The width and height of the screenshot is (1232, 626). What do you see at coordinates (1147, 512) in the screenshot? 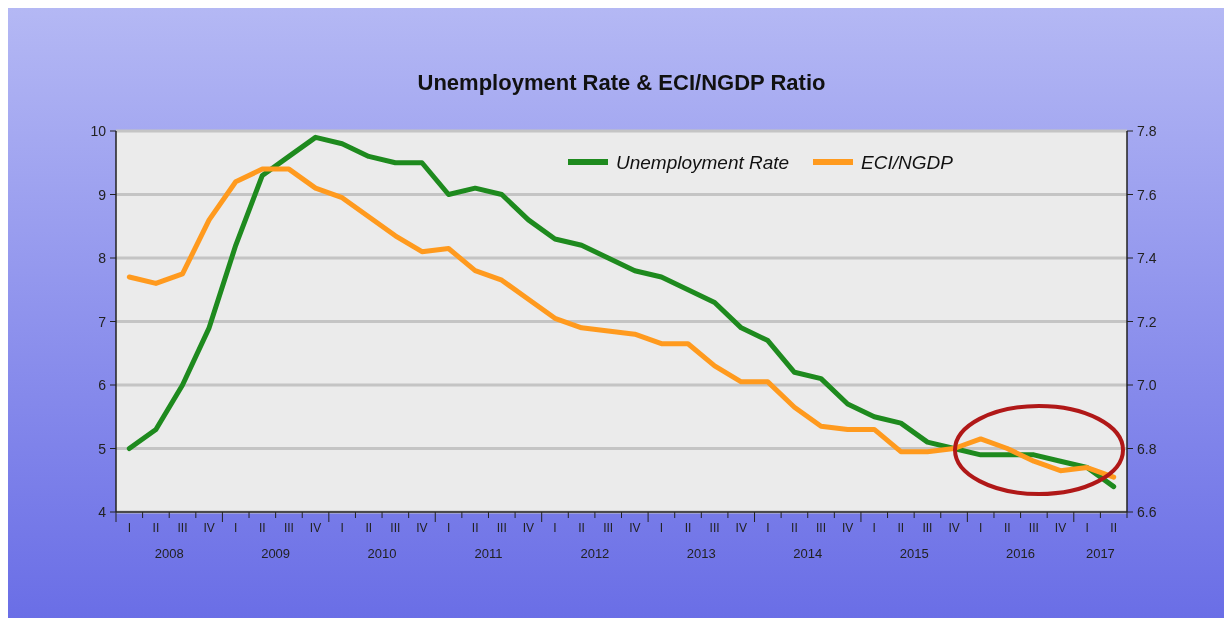
I see `y2-tick-label: 6.6` at bounding box center [1147, 512].